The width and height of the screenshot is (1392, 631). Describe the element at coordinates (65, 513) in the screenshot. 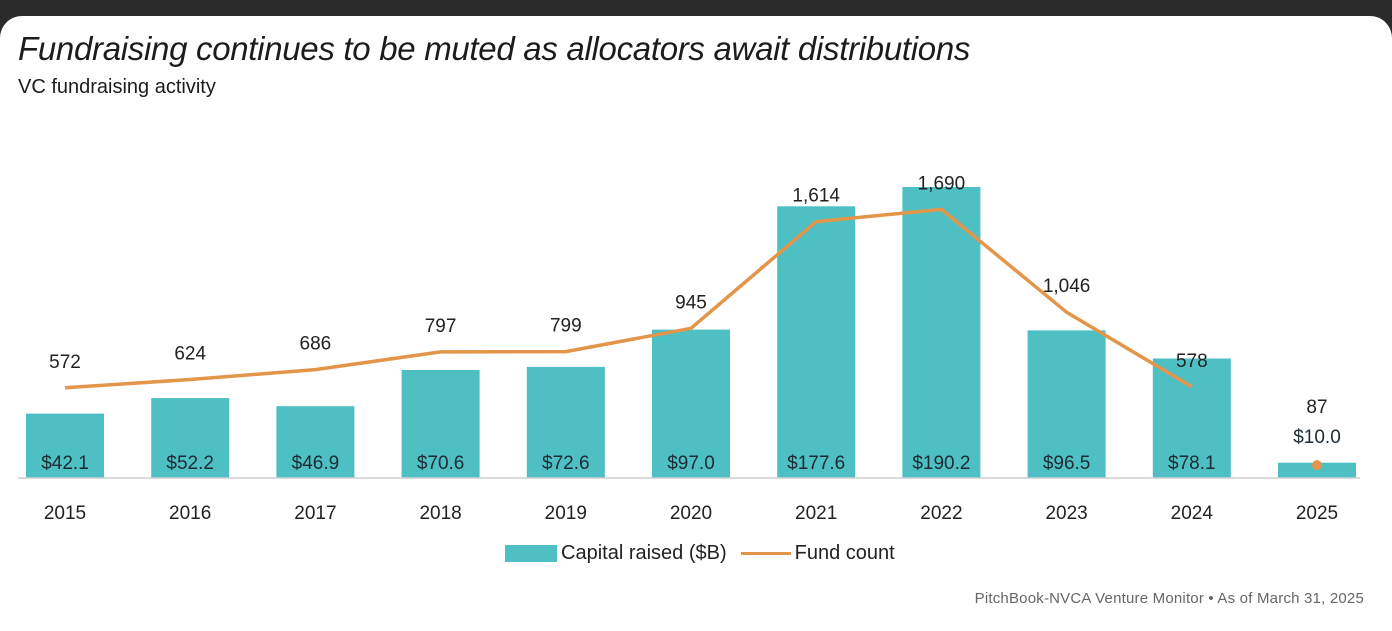

I see `x-tick-2015: 2015` at that location.